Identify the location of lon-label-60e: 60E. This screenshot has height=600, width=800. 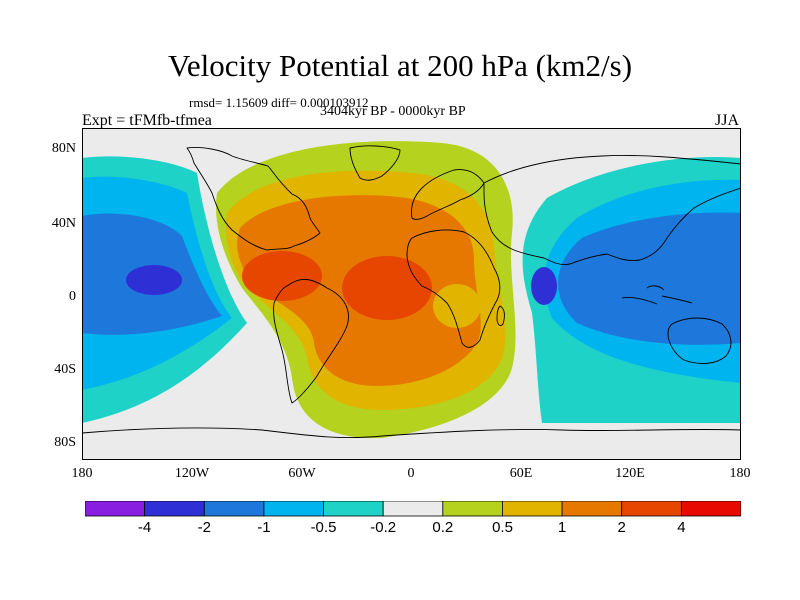
(521, 473).